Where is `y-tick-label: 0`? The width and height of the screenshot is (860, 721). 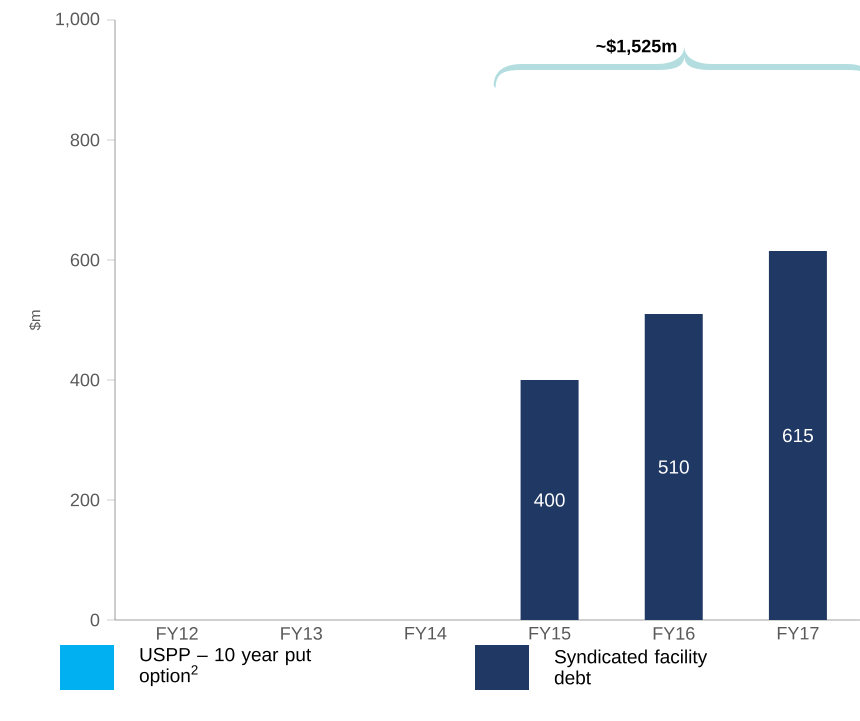 y-tick-label: 0 is located at coordinates (95, 620).